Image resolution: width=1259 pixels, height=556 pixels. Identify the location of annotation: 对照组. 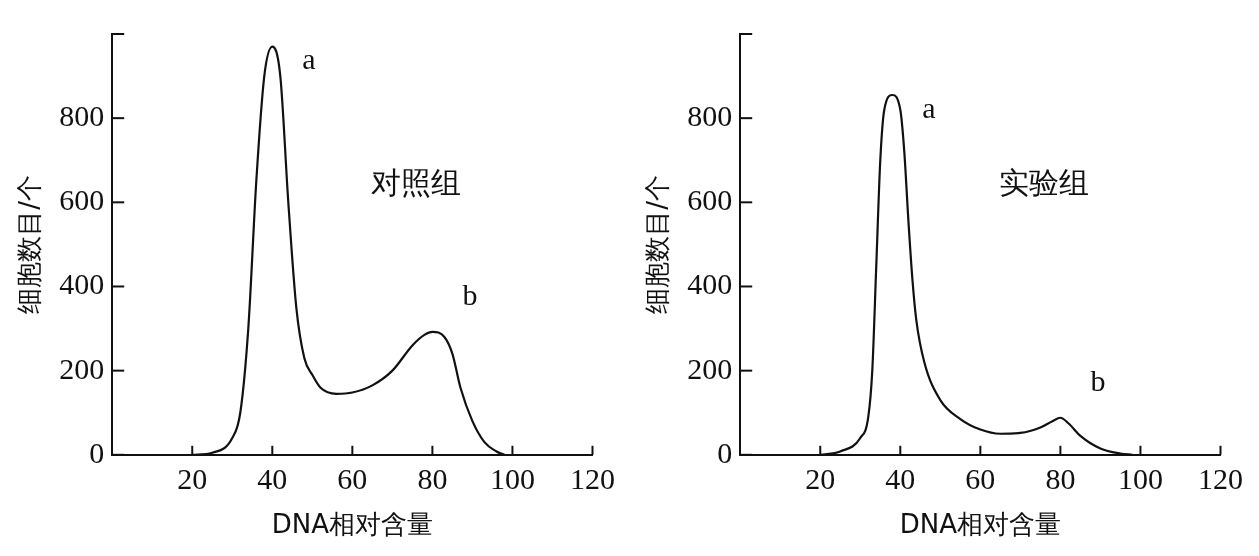
(416, 183).